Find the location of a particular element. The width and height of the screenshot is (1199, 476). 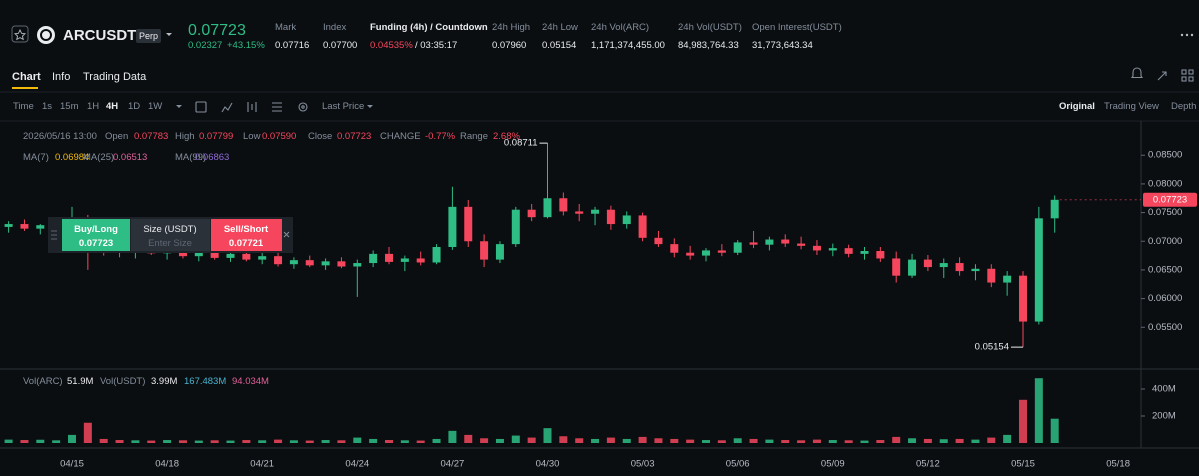

size-input is located at coordinates (170, 235).